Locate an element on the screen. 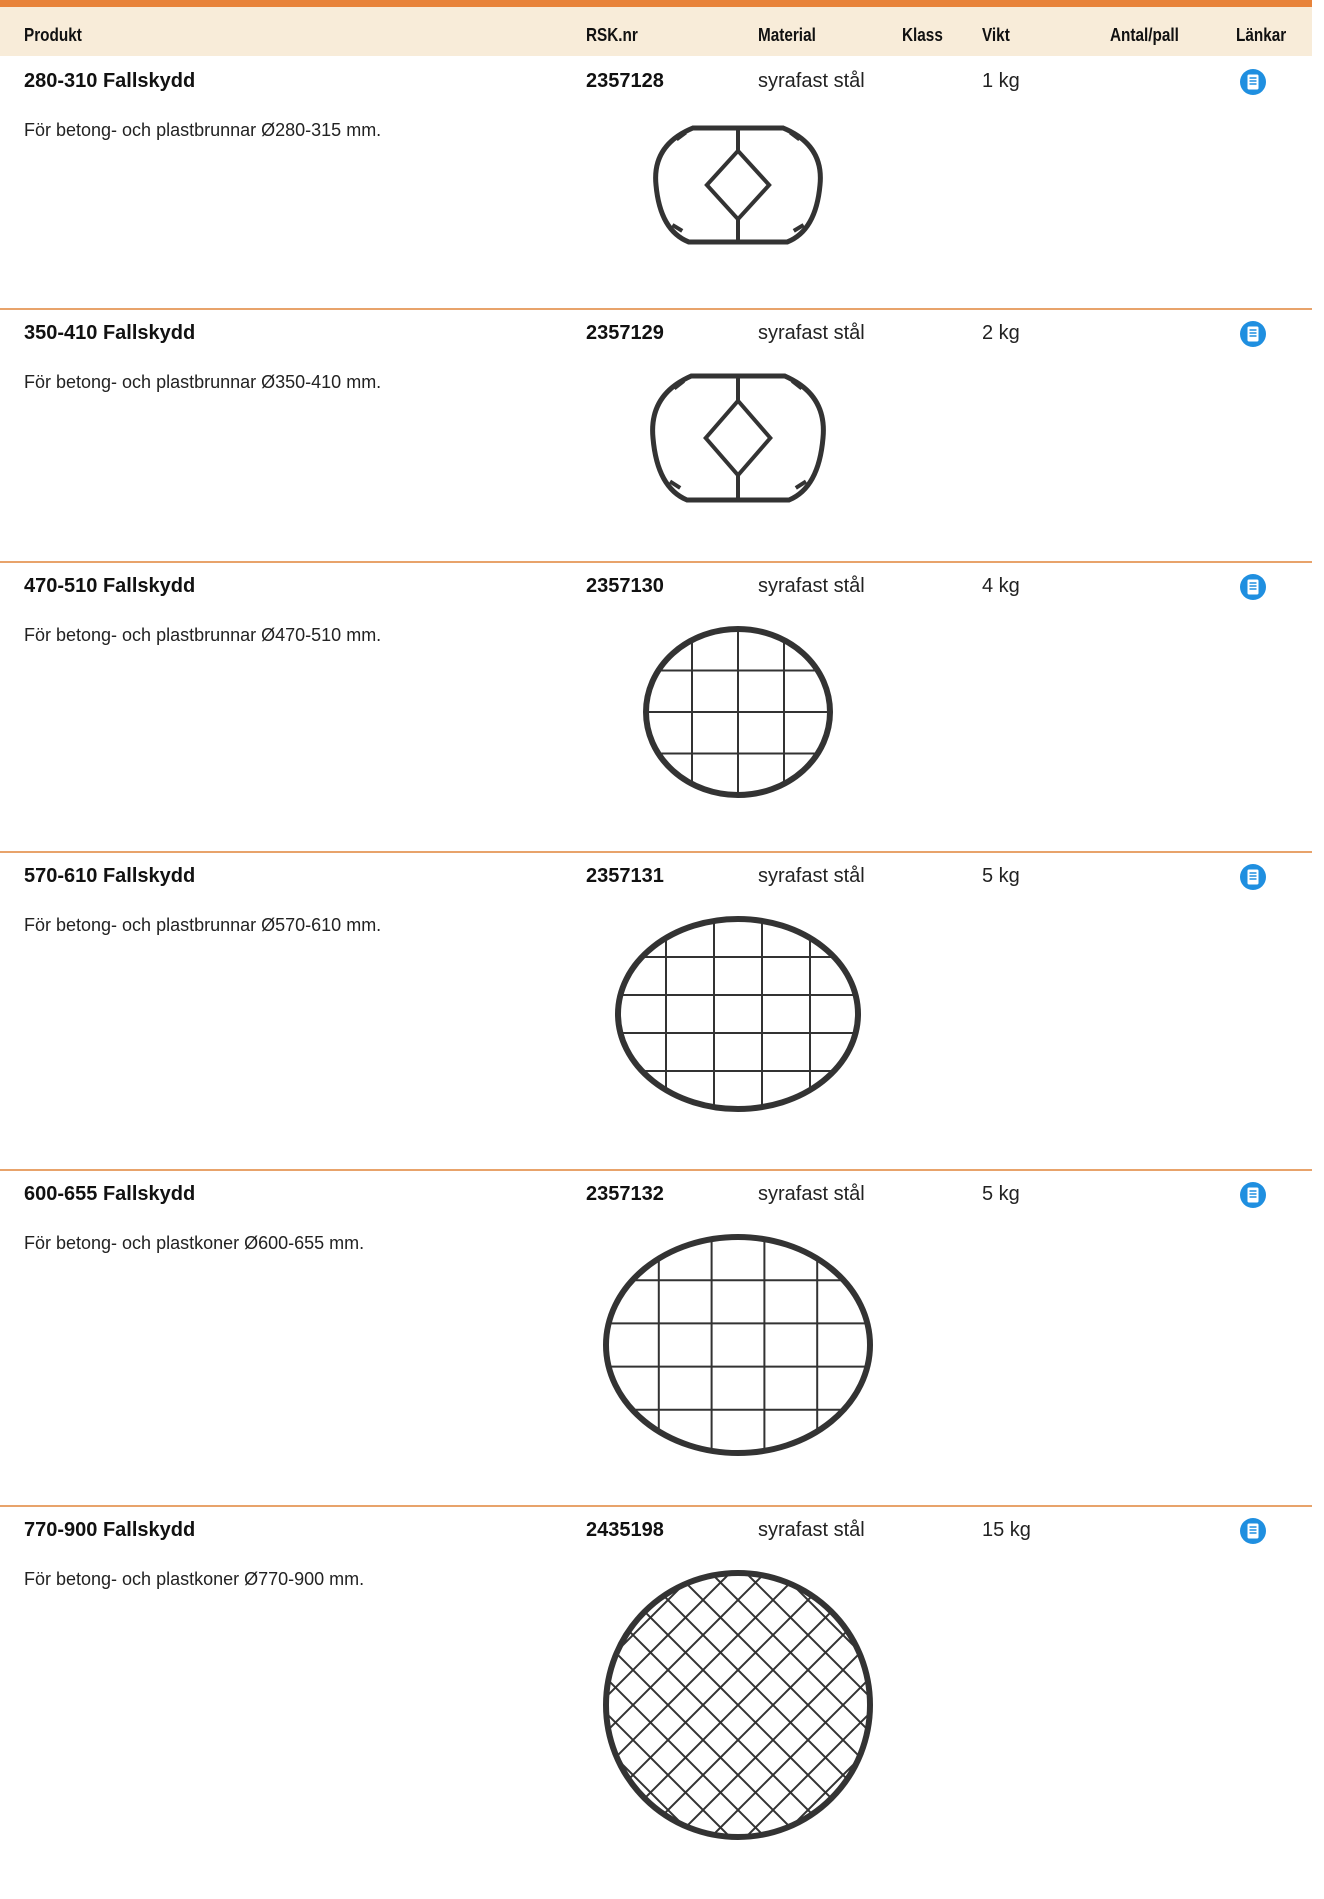  weight: 1 kg is located at coordinates (1001, 81).